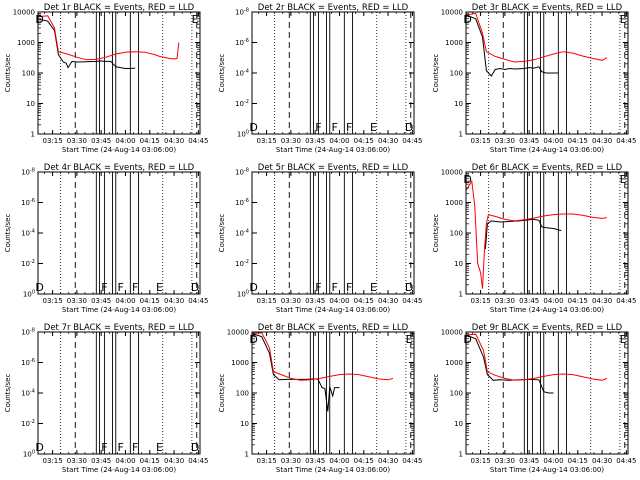  I want to click on panel-title: Det 4r BLACK = Events, RED = LLD, so click(119, 168).